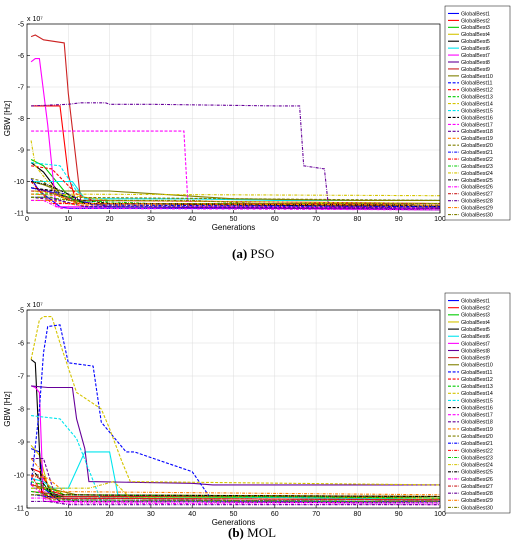 This screenshot has width=512, height=550. What do you see at coordinates (475, 35) in the screenshot?
I see `charta-legend-label-4: GlobalBest4` at bounding box center [475, 35].